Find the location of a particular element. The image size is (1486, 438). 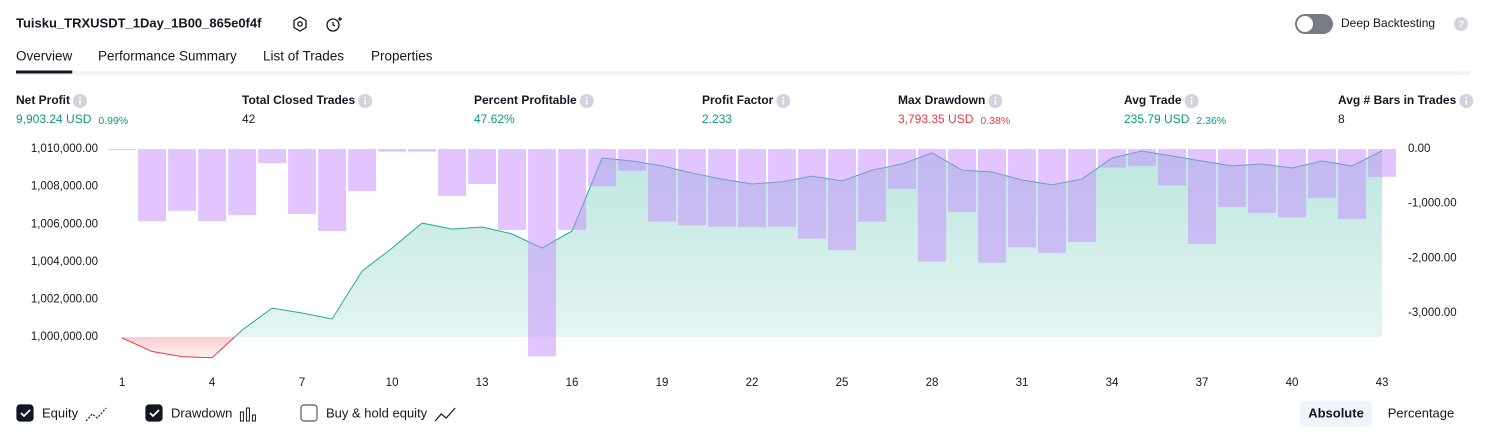

settings-icon is located at coordinates (300, 24).